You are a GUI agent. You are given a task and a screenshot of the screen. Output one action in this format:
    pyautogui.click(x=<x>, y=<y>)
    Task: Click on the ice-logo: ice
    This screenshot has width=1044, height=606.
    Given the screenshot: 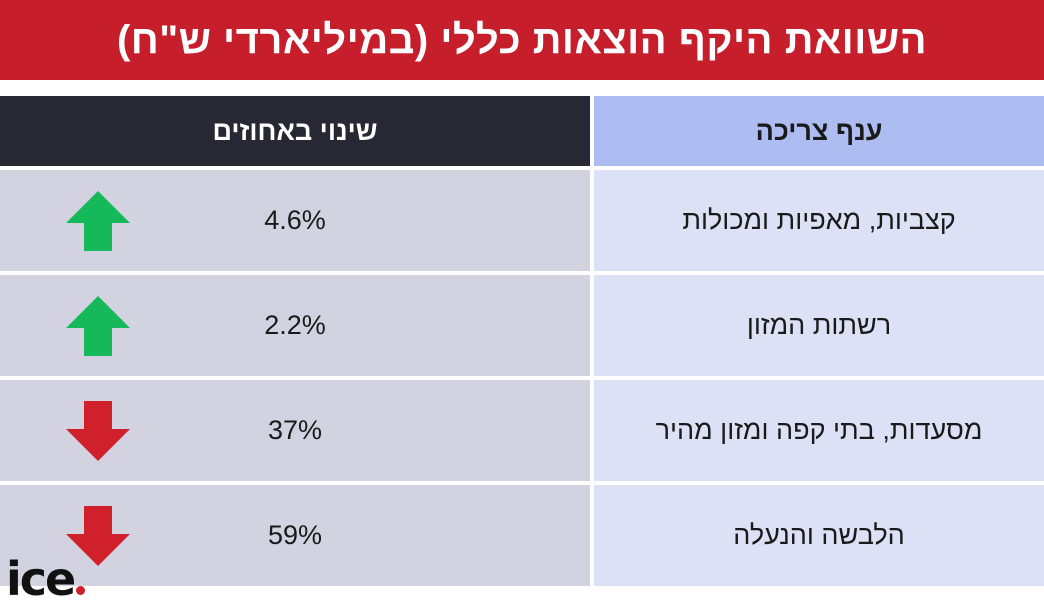 What is the action you would take?
    pyautogui.click(x=46, y=579)
    